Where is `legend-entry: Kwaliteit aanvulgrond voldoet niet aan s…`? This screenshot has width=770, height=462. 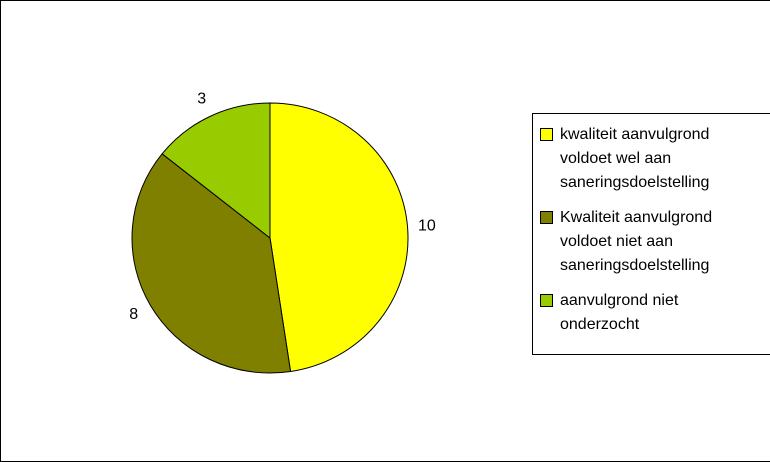 legend-entry: Kwaliteit aanvulgrond voldoet niet aan s… is located at coordinates (655, 242).